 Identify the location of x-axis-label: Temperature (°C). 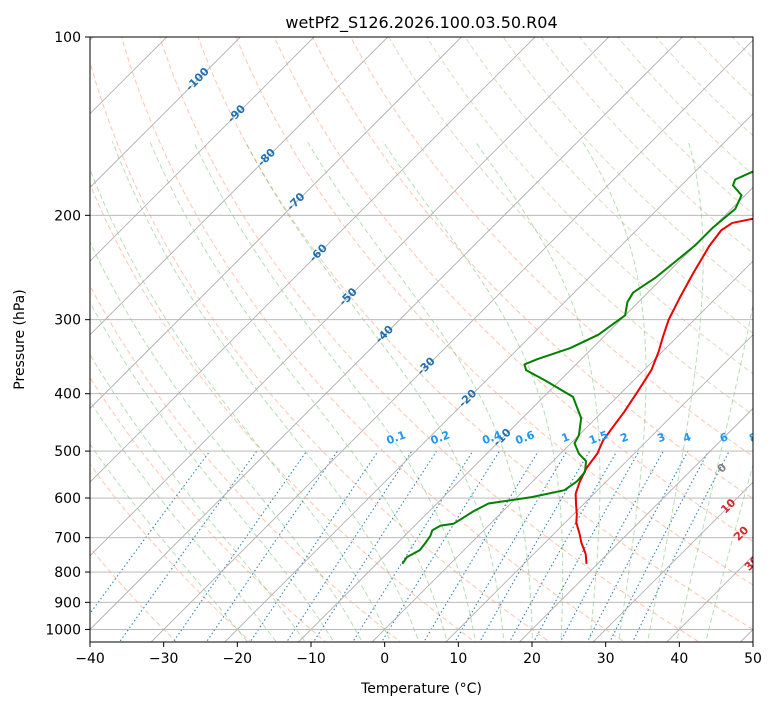
(421, 689).